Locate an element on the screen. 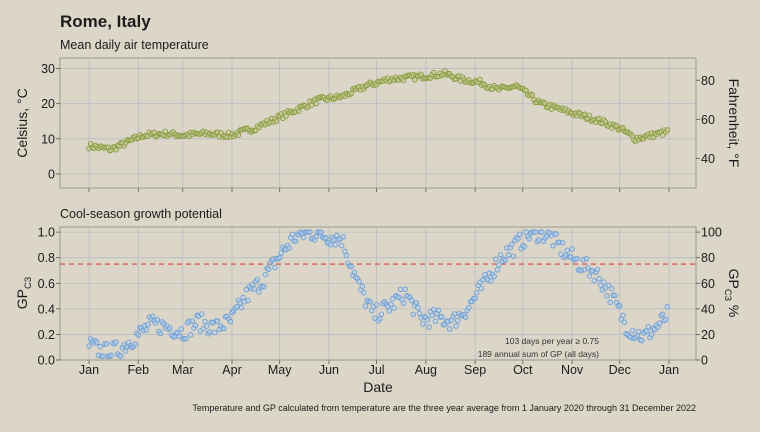 This screenshot has height=432, width=760. gp-annotation-days: 103 days per year ≥ 0.75 is located at coordinates (552, 341).